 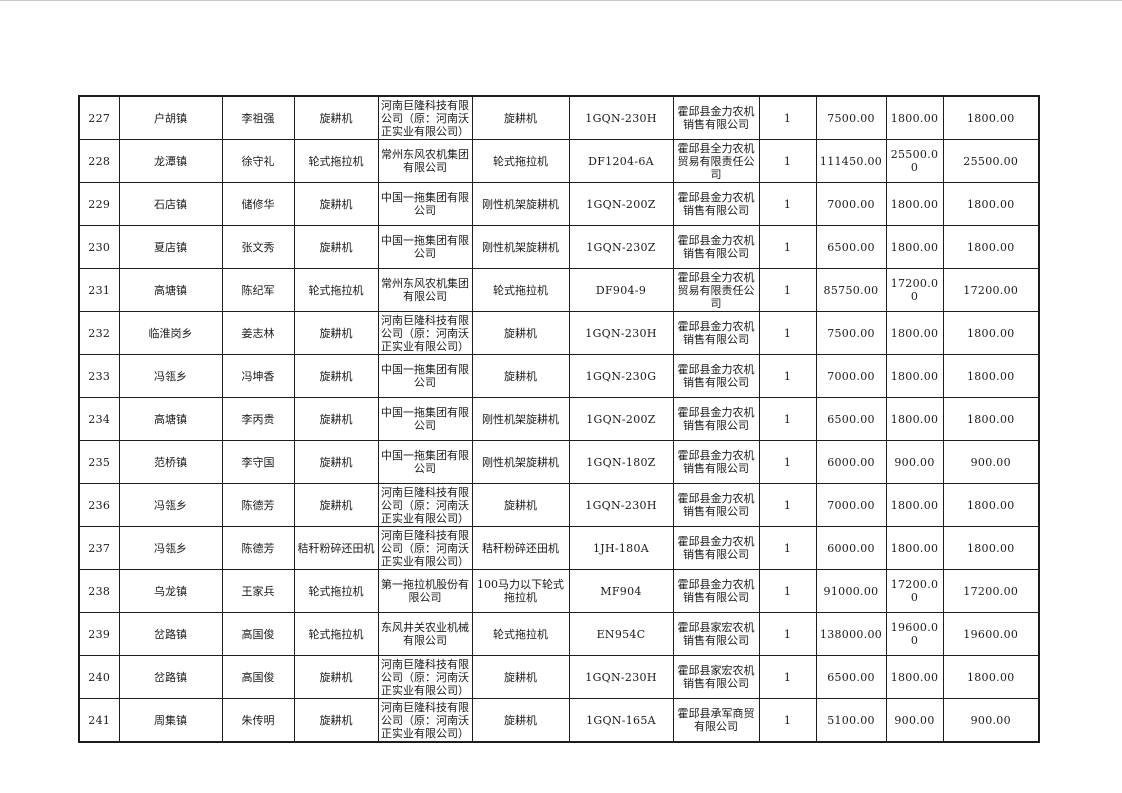 I want to click on cell-serial: 227, so click(x=99, y=117).